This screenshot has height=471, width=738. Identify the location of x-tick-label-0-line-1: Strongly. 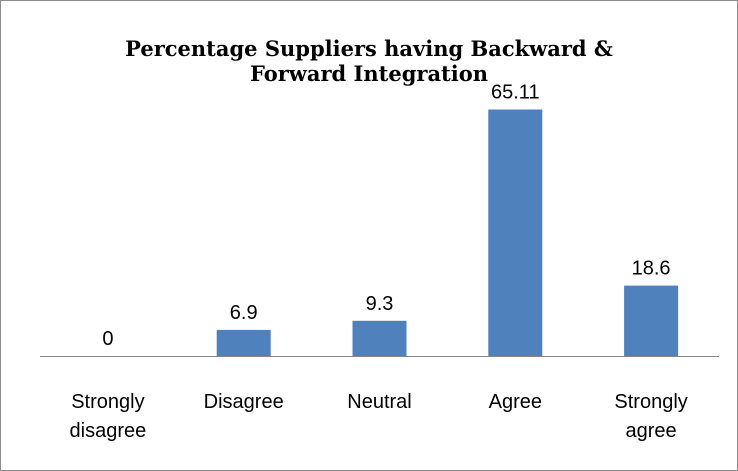
(107, 402).